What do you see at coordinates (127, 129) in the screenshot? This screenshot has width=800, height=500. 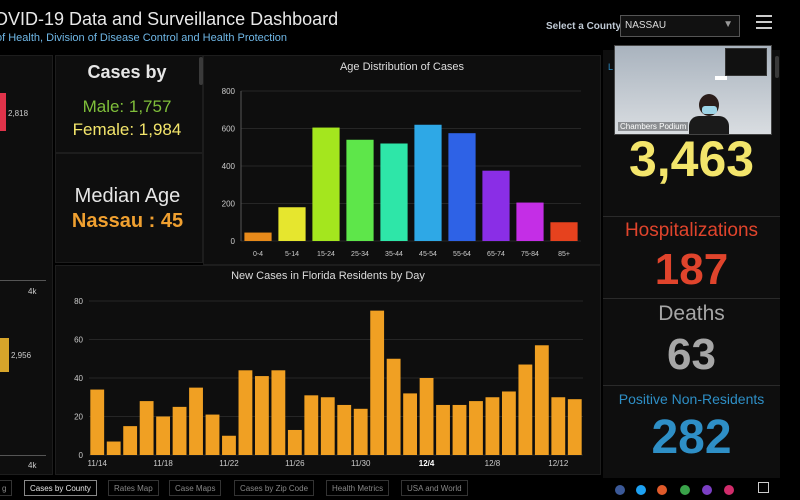 I see `female-cases: Female: 1,984` at bounding box center [127, 129].